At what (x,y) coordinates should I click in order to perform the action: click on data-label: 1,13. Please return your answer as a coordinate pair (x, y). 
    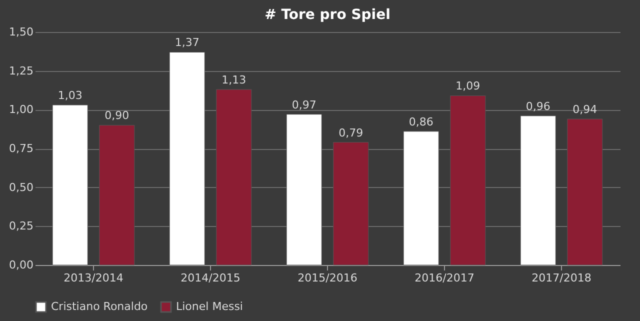
    Looking at the image, I should click on (234, 79).